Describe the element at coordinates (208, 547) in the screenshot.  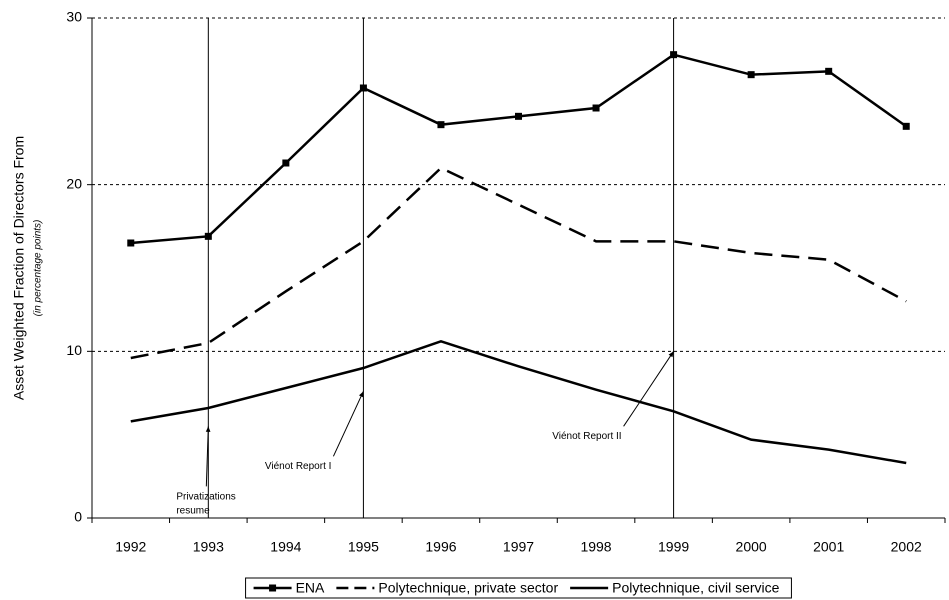
I see `x-tick-label: 1993` at that location.